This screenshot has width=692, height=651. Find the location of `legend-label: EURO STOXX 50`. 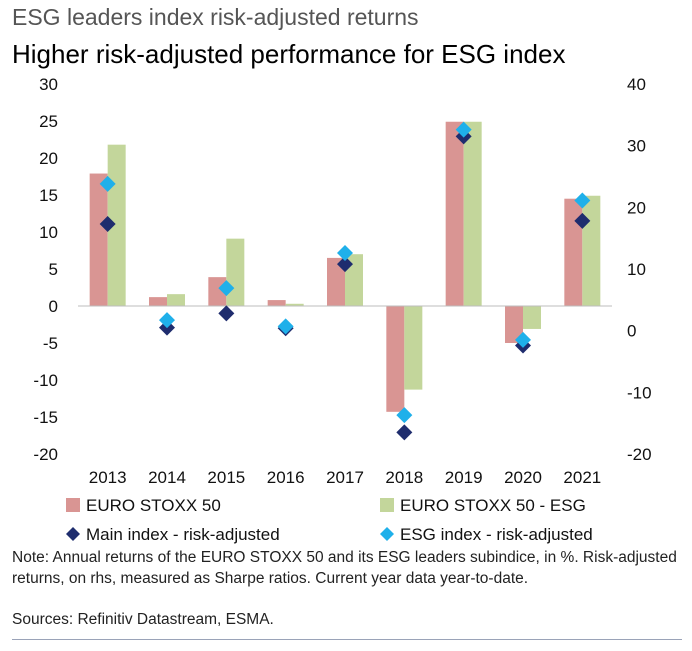

legend-label: EURO STOXX 50 is located at coordinates (153, 505).